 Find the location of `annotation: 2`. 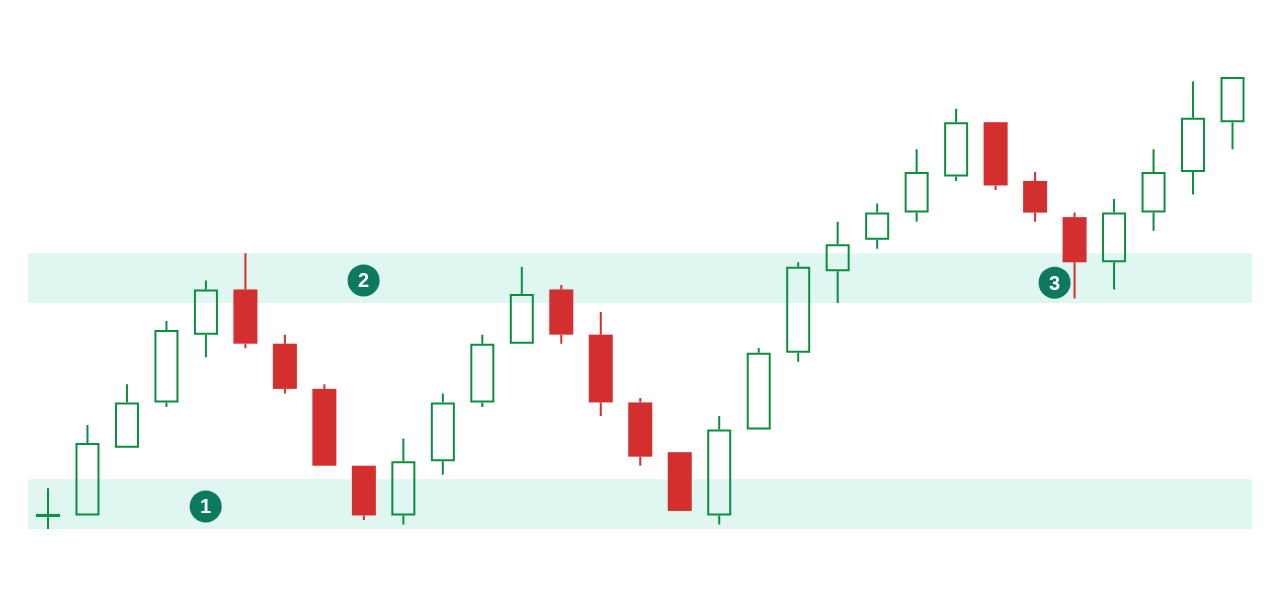

annotation: 2 is located at coordinates (364, 280).